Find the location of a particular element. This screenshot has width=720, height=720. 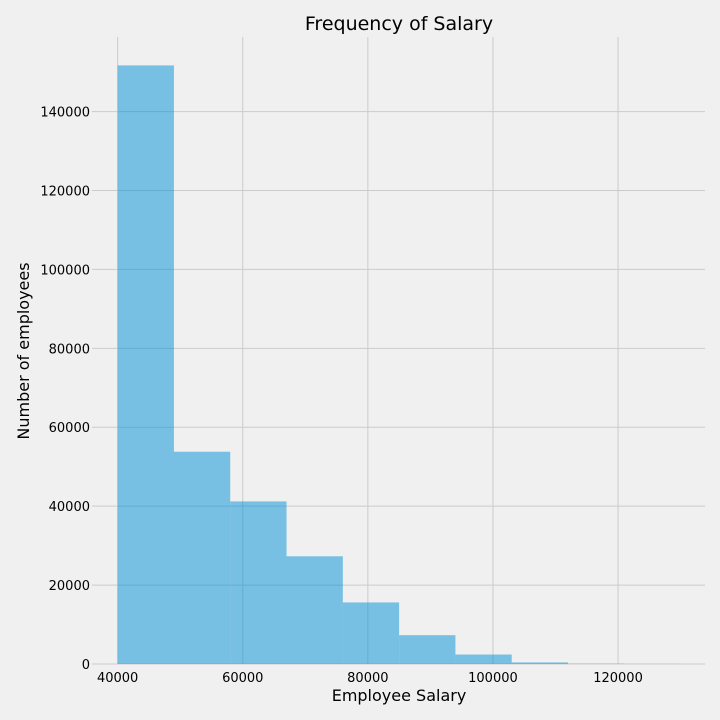

x-tick-label: 120000 is located at coordinates (618, 678).